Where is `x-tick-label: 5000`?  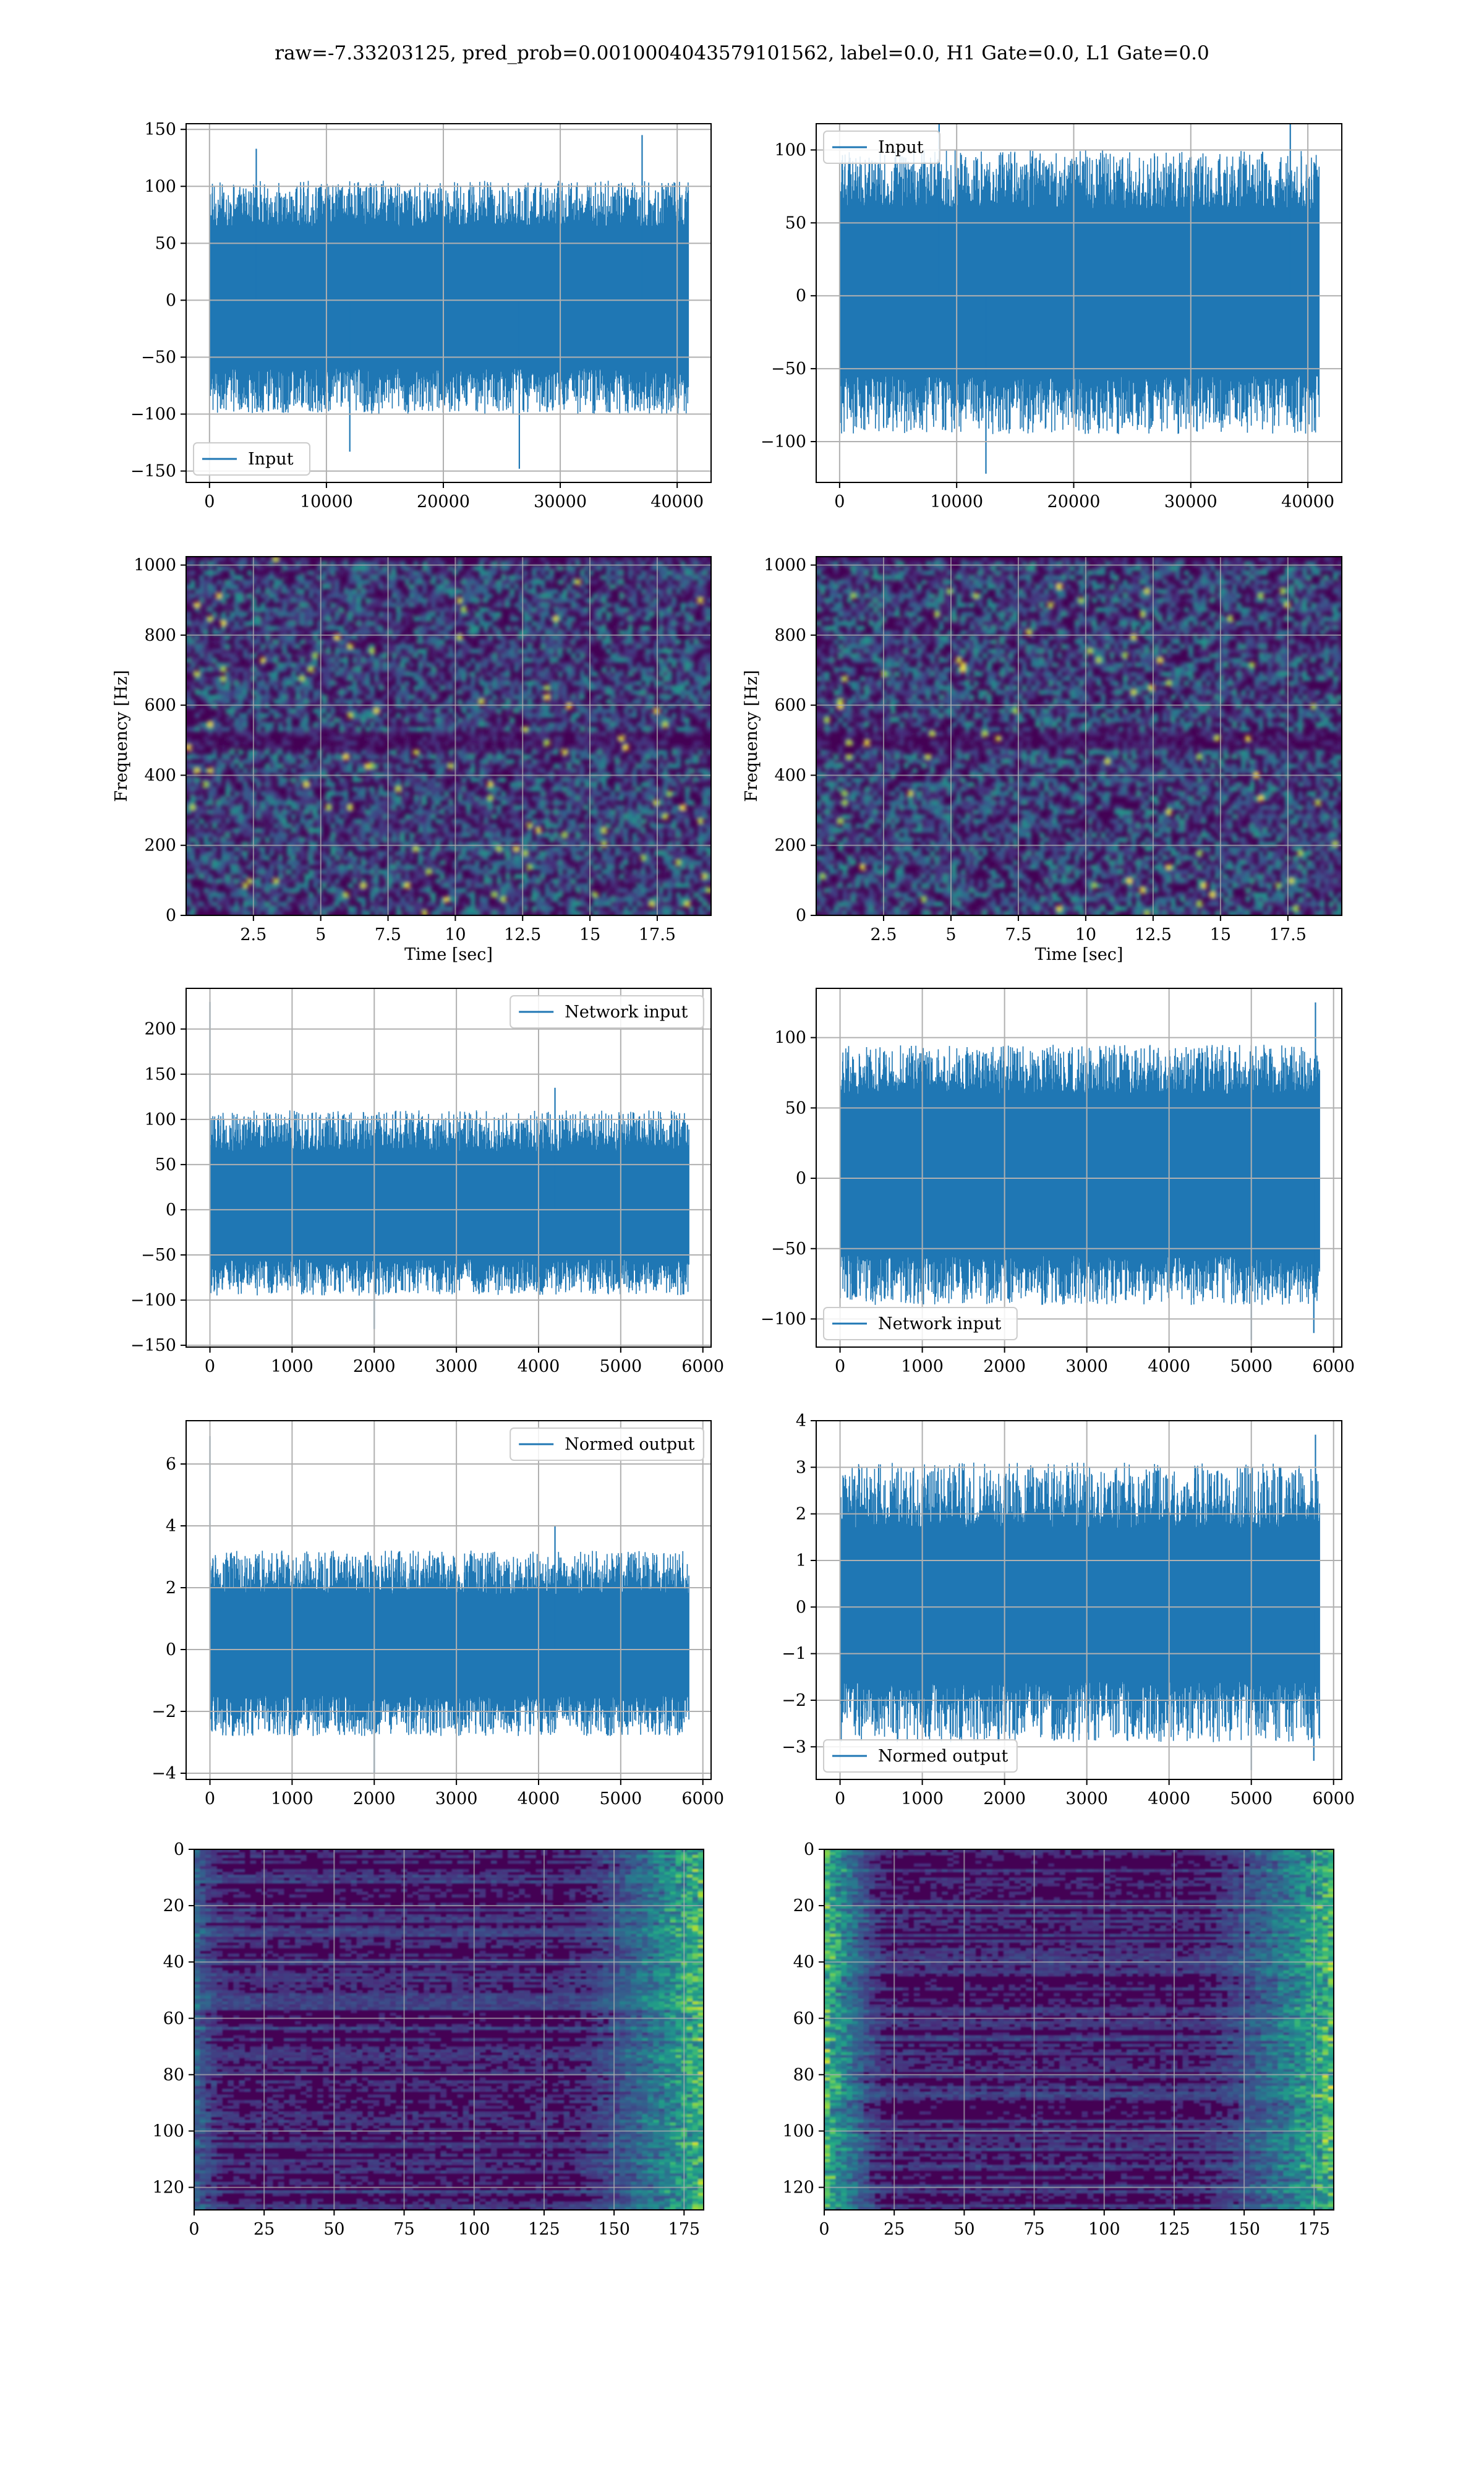 x-tick-label: 5000 is located at coordinates (1251, 1366).